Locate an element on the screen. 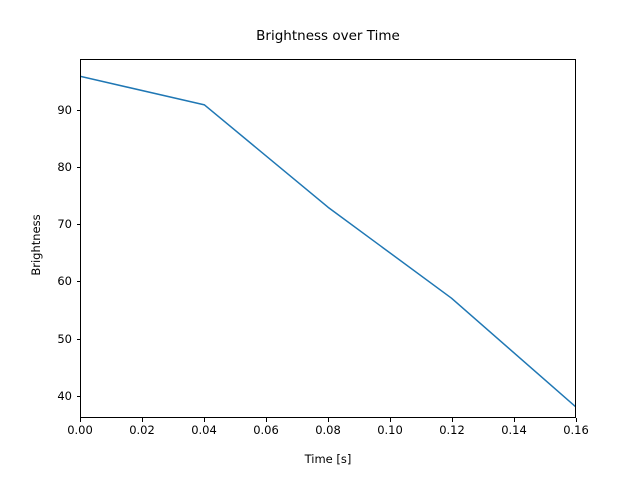 Image resolution: width=640 pixels, height=480 pixels. x-tick-label: 0.10 is located at coordinates (390, 430).